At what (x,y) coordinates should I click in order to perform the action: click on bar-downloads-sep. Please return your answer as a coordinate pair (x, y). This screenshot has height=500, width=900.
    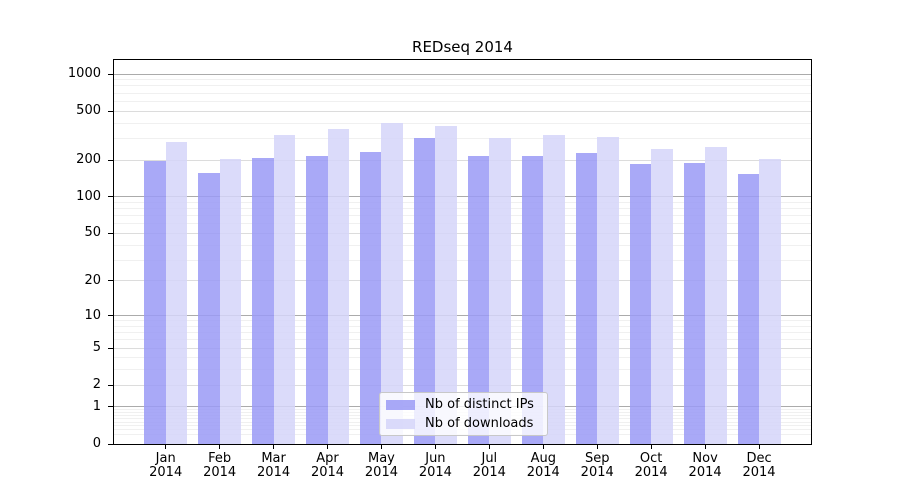
    Looking at the image, I should click on (608, 290).